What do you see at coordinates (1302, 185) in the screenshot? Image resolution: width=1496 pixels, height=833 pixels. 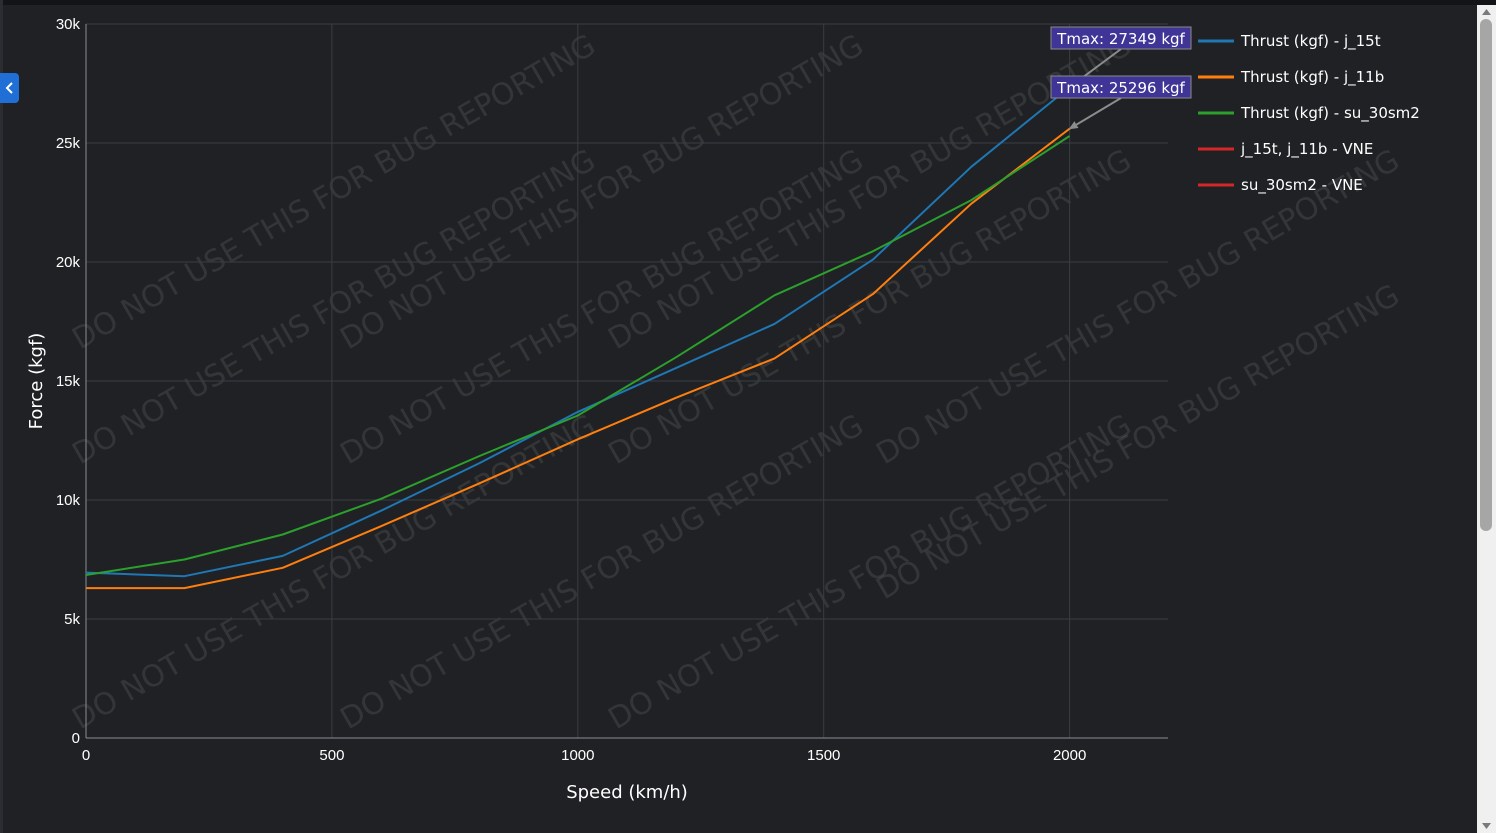 I see `legend-entry: su_30sm2 - VNE` at bounding box center [1302, 185].